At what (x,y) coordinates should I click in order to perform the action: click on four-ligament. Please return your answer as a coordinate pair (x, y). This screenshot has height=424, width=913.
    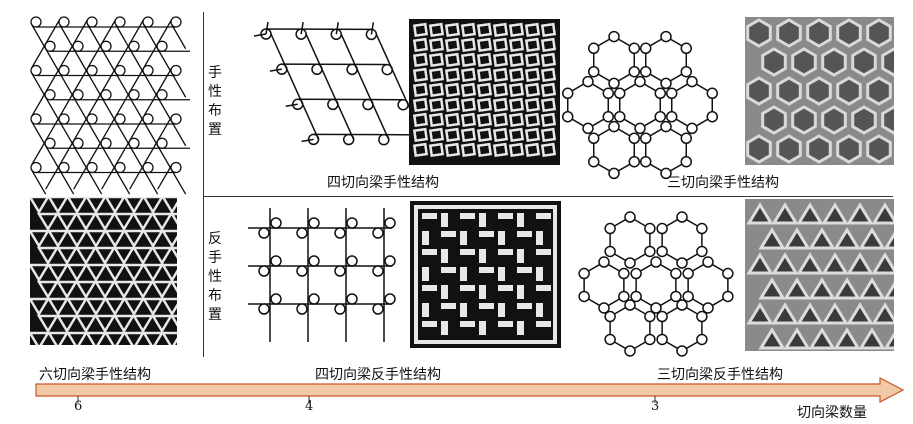
    Looking at the image, I should click on (400, 87).